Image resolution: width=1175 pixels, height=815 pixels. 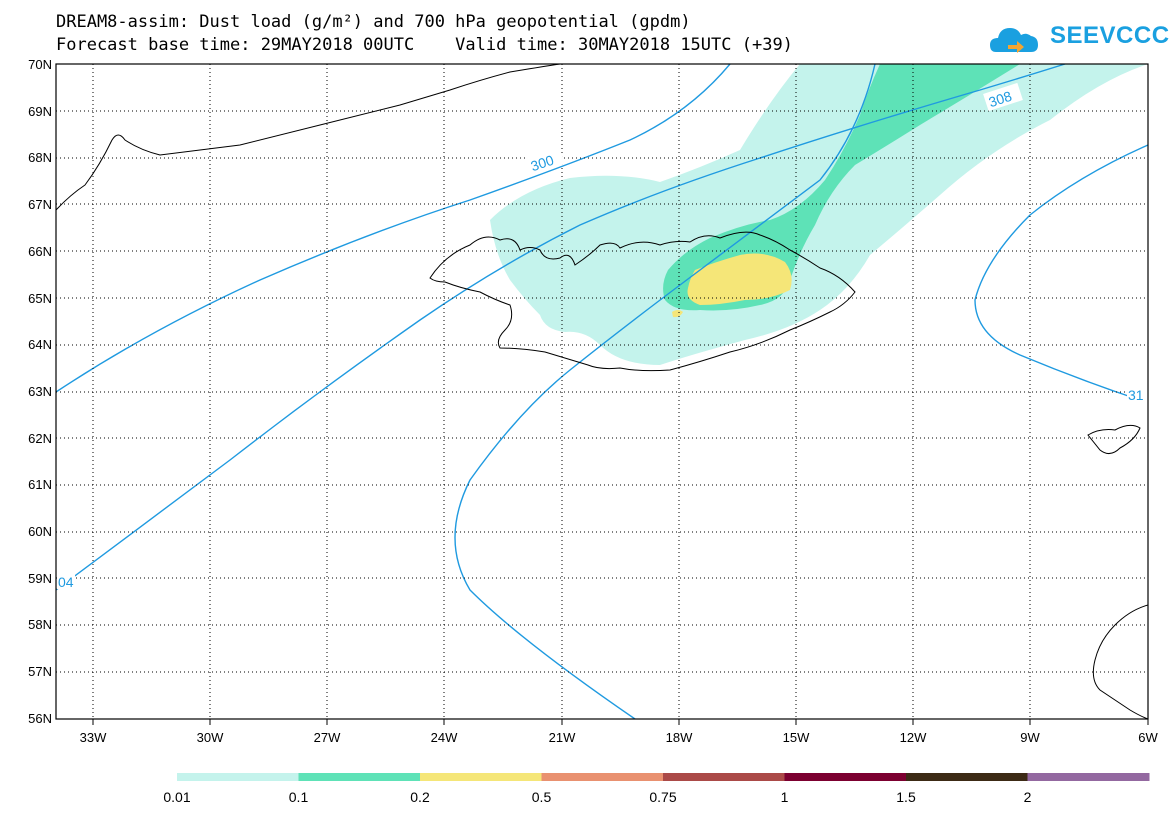 I want to click on lat-label: 57N, so click(x=40, y=671).